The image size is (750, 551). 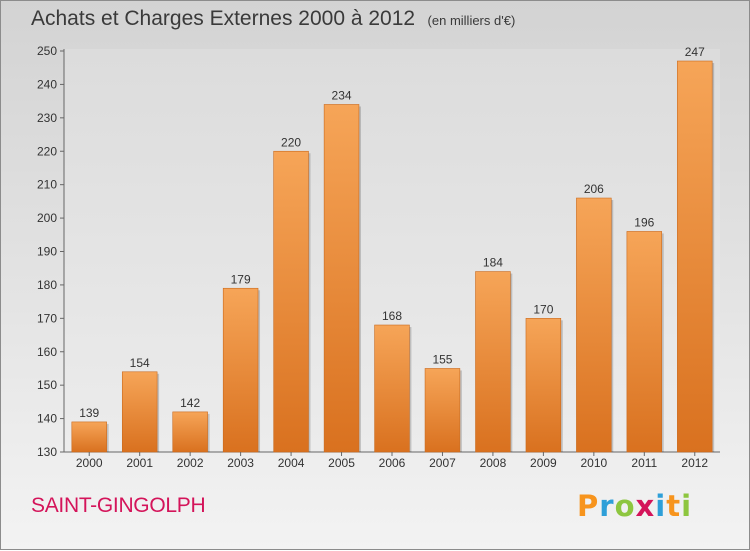 What do you see at coordinates (593, 463) in the screenshot?
I see `x-tick-label: 2010` at bounding box center [593, 463].